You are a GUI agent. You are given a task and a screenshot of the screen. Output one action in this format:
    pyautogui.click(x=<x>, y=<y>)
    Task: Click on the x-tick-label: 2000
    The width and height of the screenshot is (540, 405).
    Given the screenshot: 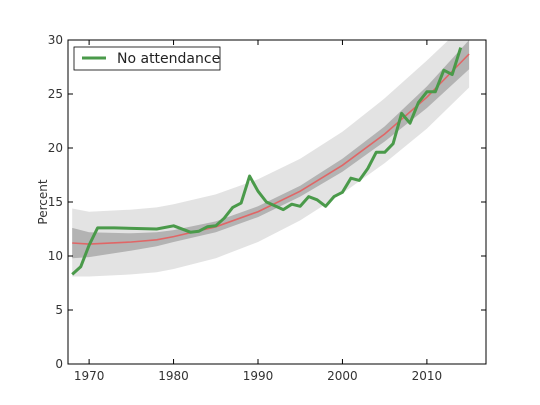 What is the action you would take?
    pyautogui.click(x=342, y=376)
    